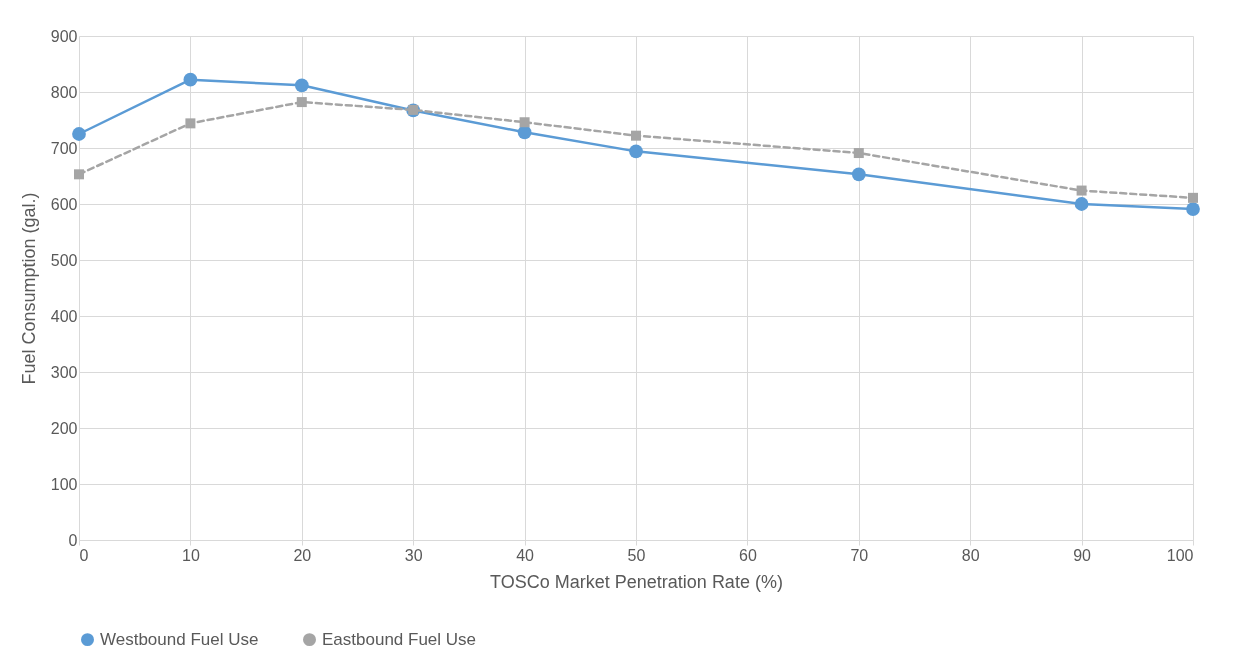  Describe the element at coordinates (64, 372) in the screenshot. I see `y-tick-label: 300` at that location.